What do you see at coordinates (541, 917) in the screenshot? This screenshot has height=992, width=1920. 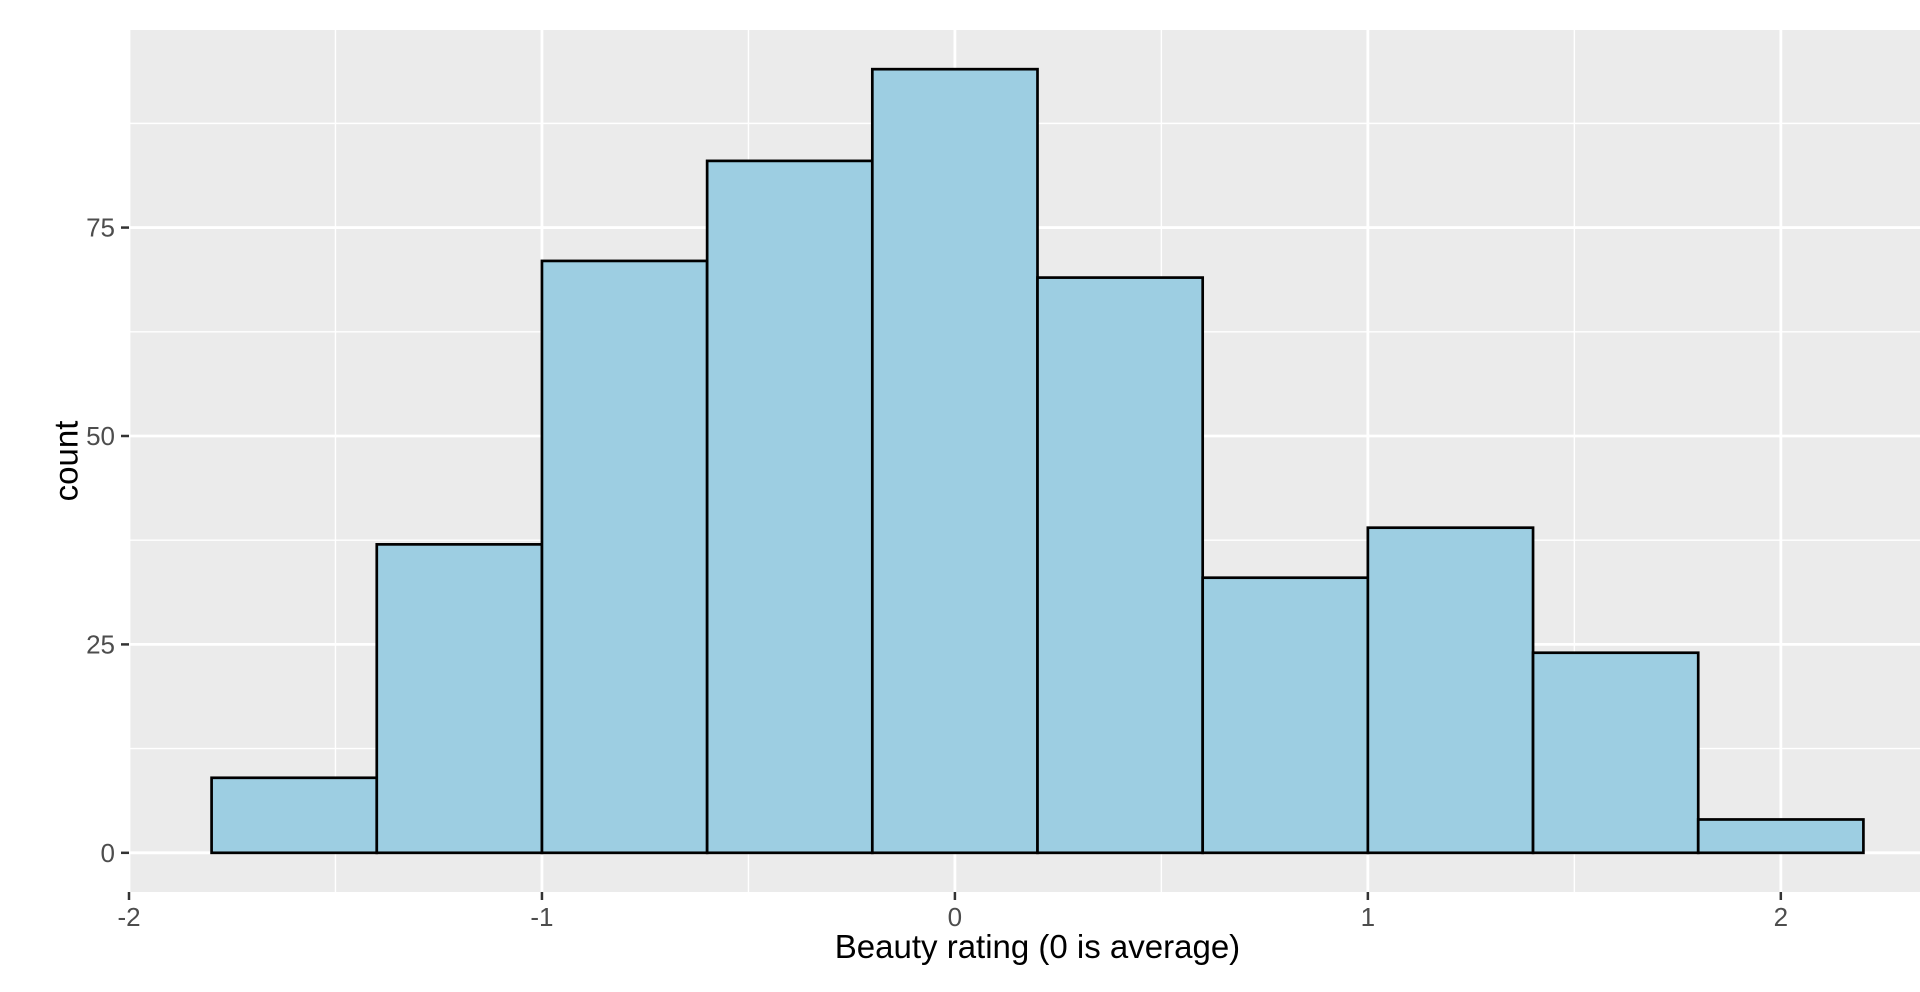 I see `x-tick-label: -1` at bounding box center [541, 917].